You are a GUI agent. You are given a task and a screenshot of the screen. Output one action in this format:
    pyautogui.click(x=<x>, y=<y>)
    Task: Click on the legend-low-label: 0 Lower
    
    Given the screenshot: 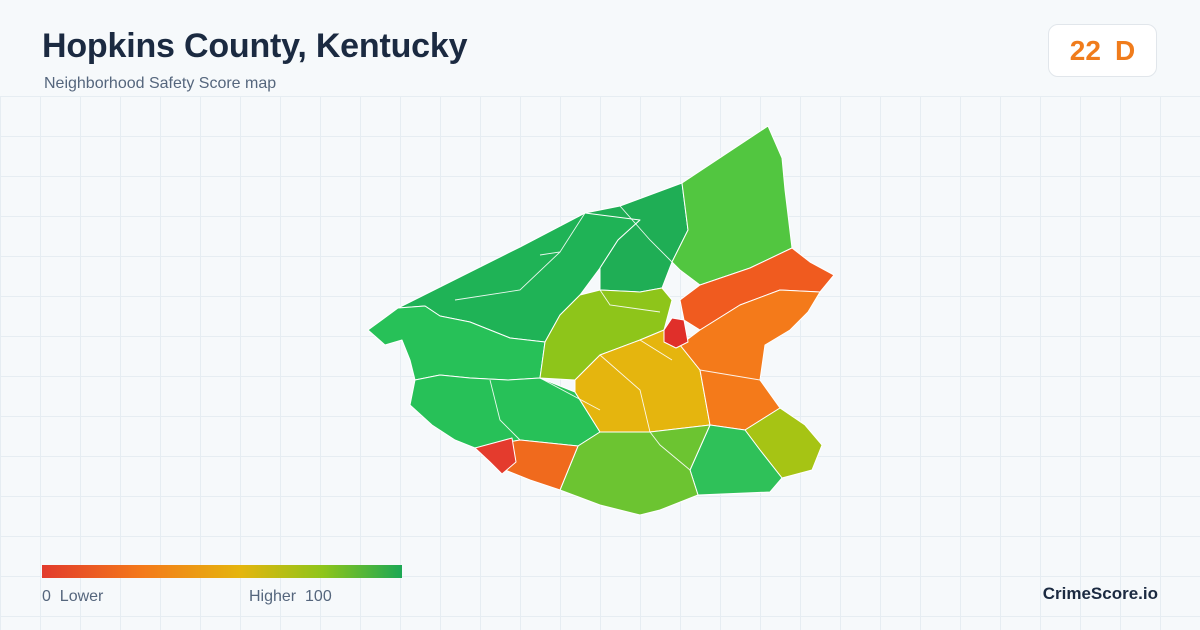 What is the action you would take?
    pyautogui.click(x=73, y=596)
    